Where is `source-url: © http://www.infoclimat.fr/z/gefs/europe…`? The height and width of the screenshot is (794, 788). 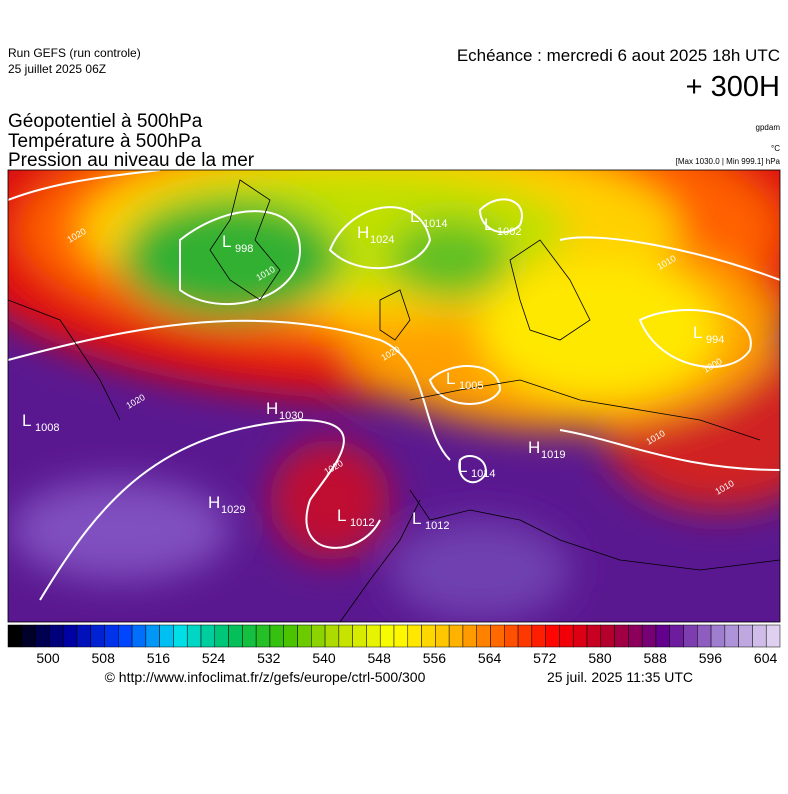
source-url: © http://www.infoclimat.fr/z/gefs/europe… is located at coordinates (265, 677).